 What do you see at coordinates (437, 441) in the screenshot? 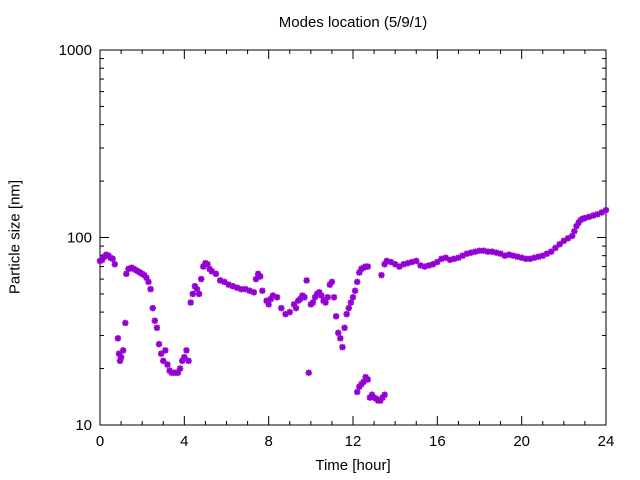
I see `x-tick-label: 16` at bounding box center [437, 441].